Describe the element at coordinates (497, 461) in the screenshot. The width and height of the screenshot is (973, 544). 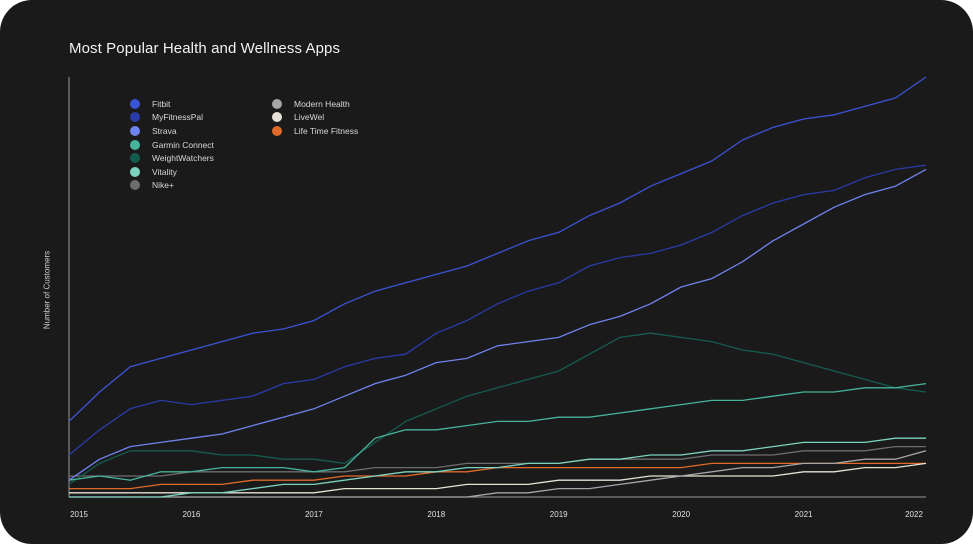
I see `series-line-nike` at that location.